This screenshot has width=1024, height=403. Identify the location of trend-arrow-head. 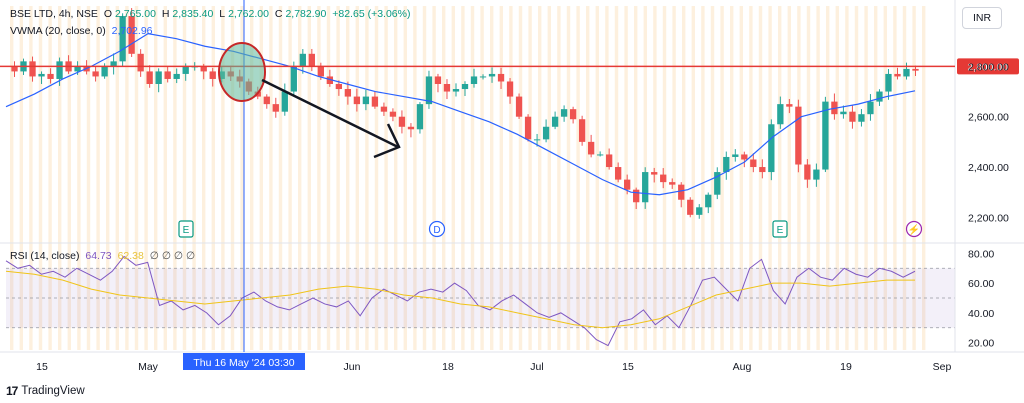
(387, 141).